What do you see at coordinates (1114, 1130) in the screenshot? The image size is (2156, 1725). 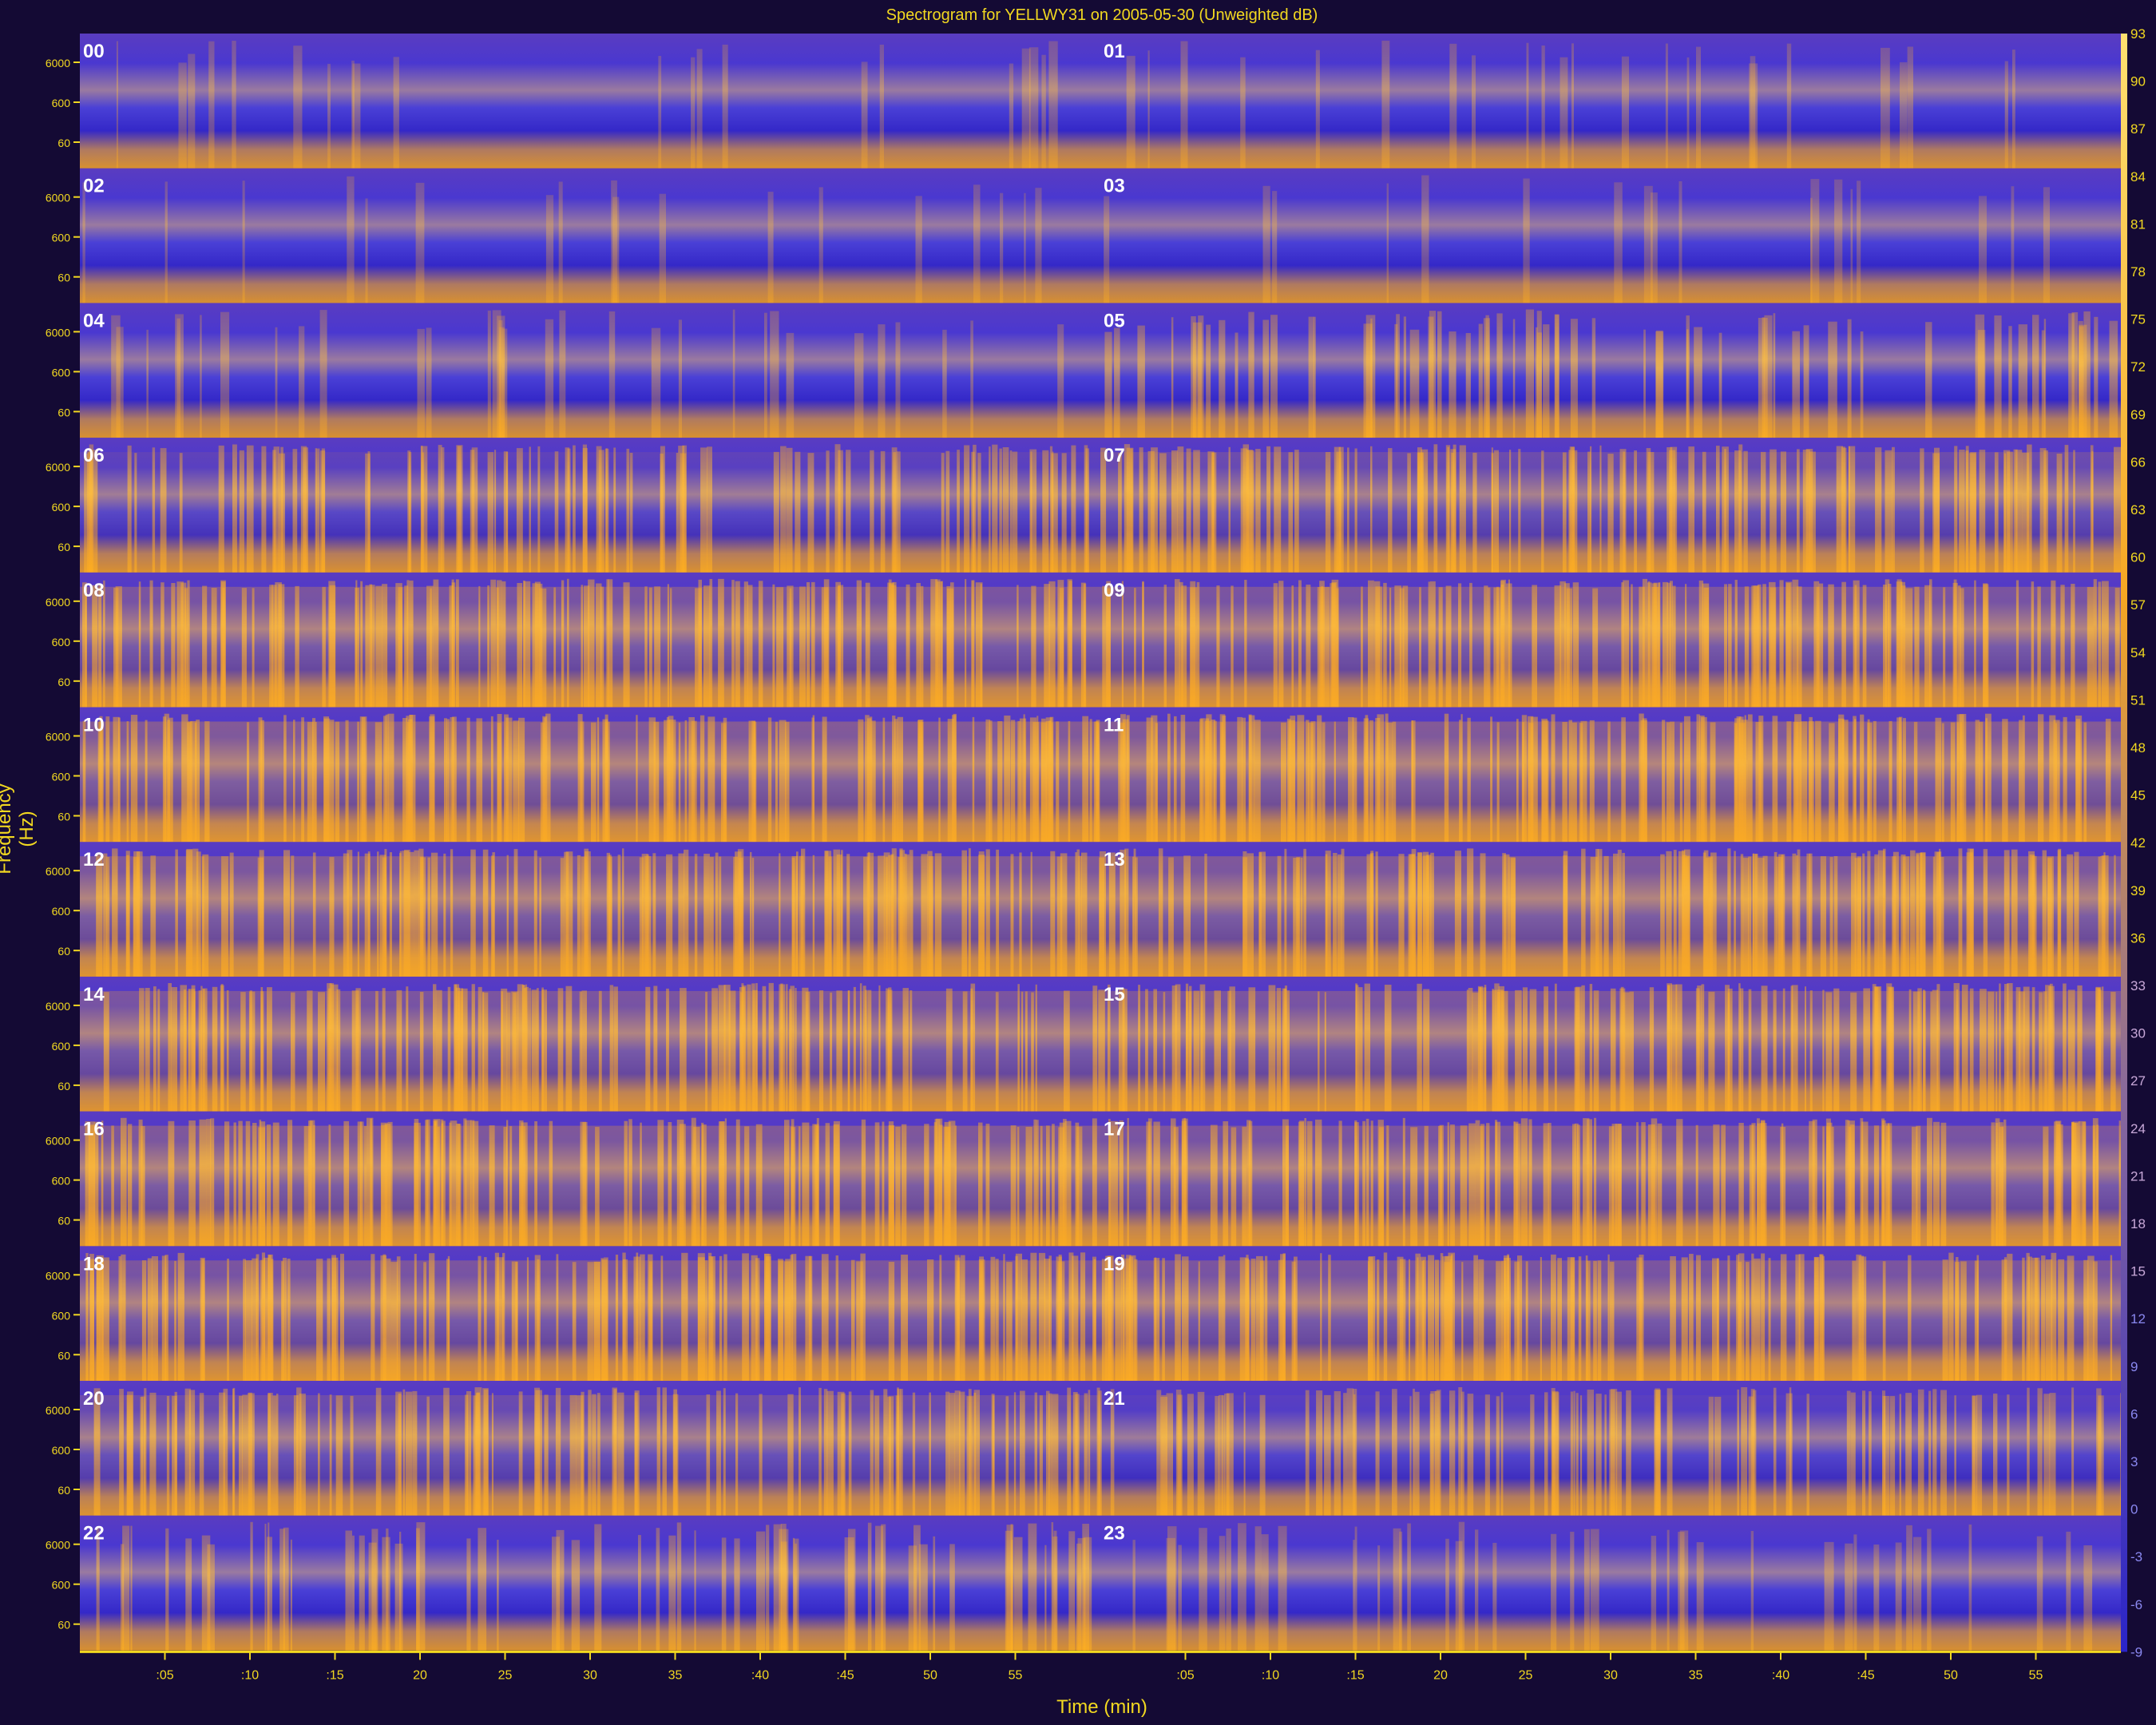 I see `hour-label: 17` at bounding box center [1114, 1130].